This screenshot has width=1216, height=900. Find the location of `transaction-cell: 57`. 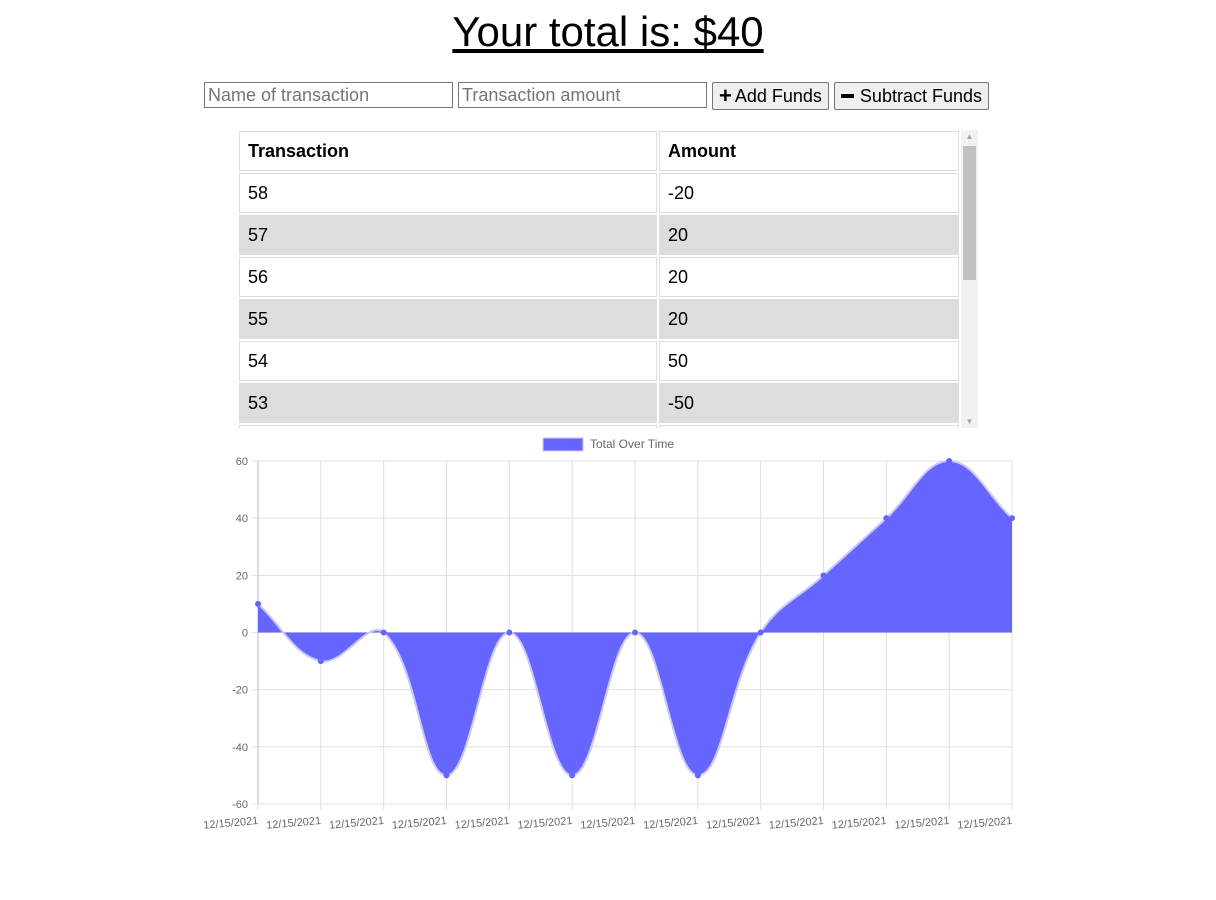

transaction-cell: 57 is located at coordinates (448, 235).